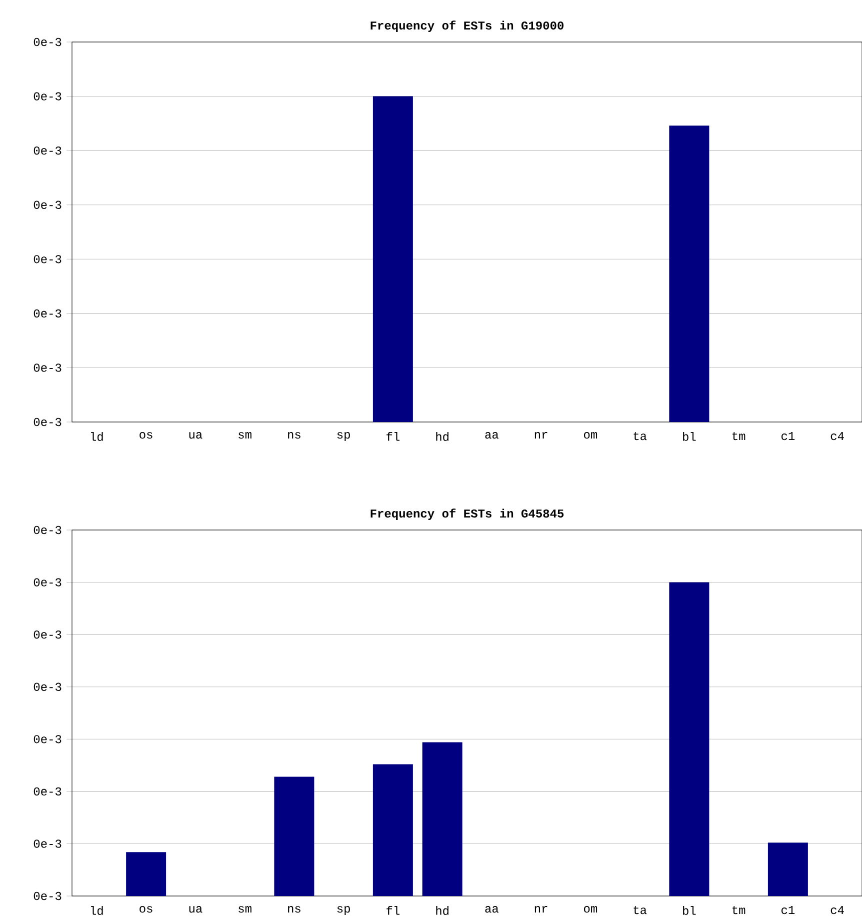 The height and width of the screenshot is (917, 862). What do you see at coordinates (467, 26) in the screenshot?
I see `chart-title: Frequency of ESTs in G19000` at bounding box center [467, 26].